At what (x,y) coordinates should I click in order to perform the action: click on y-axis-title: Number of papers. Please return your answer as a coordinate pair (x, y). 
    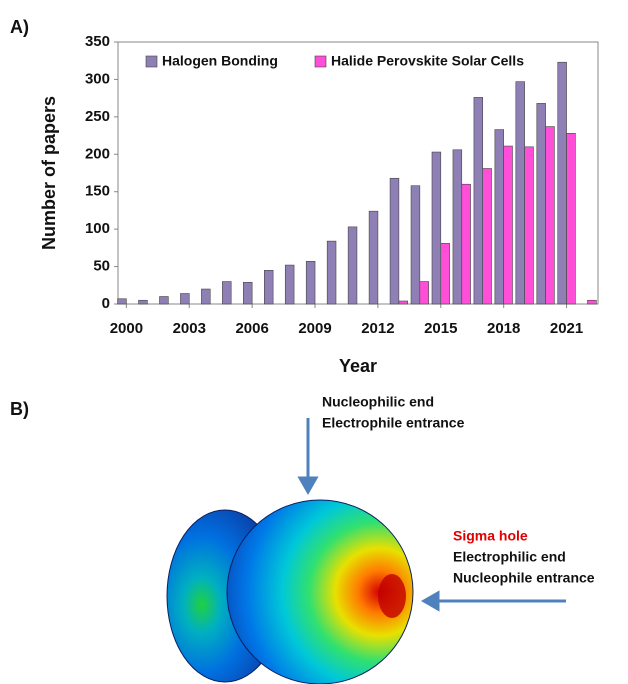
    Looking at the image, I should click on (49, 173).